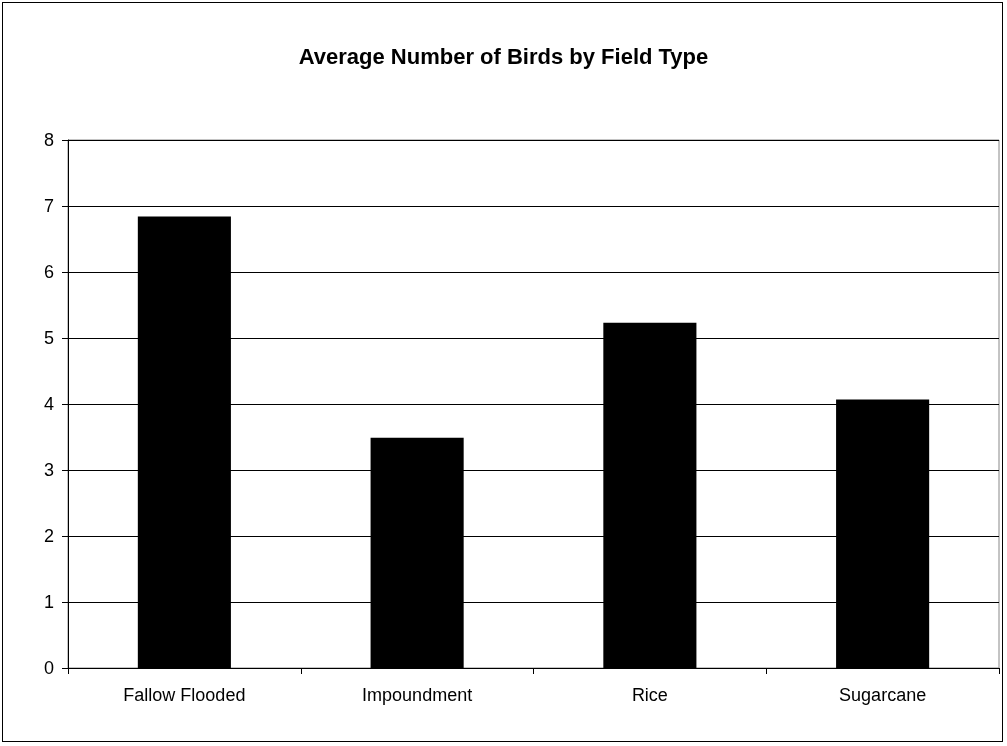  What do you see at coordinates (503, 56) in the screenshot?
I see `chart-title: Average Number of Birds by Field Type` at bounding box center [503, 56].